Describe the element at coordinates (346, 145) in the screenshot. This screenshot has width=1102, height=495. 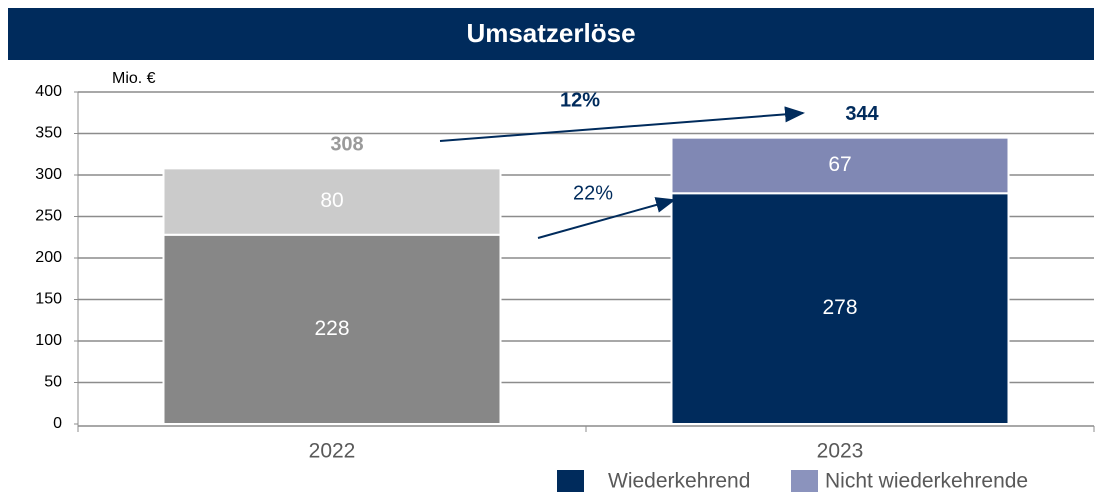
I see `total-label: 308` at that location.